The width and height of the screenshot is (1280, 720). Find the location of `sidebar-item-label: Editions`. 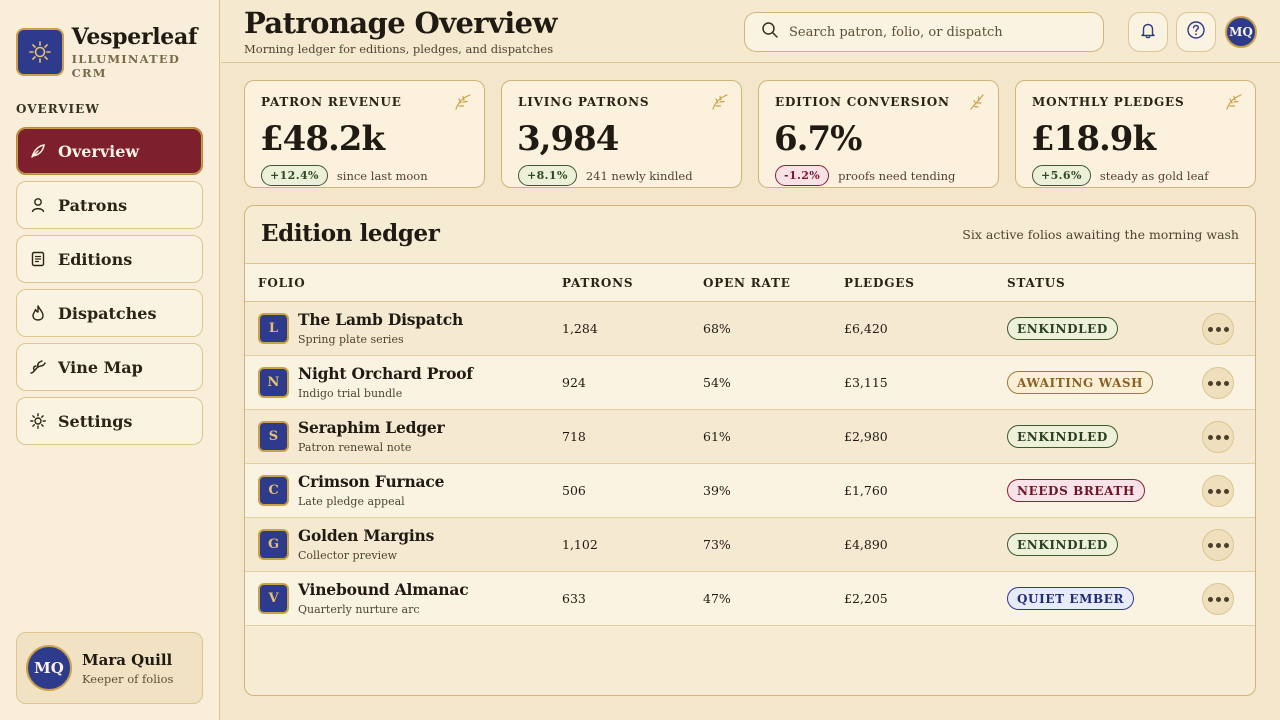

sidebar-item-label: Editions is located at coordinates (95, 259).